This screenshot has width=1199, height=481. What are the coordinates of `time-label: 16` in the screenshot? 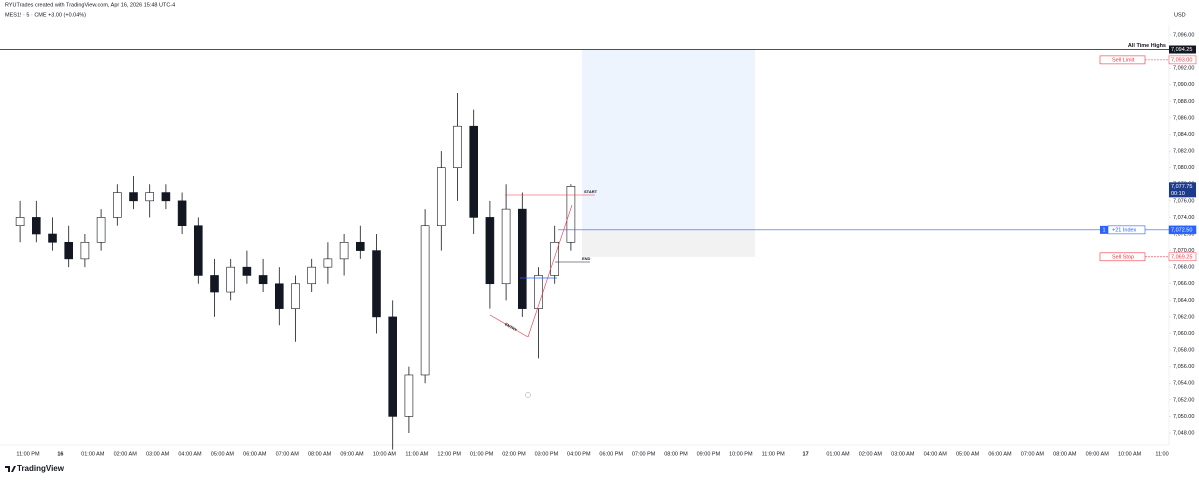 It's located at (60, 454).